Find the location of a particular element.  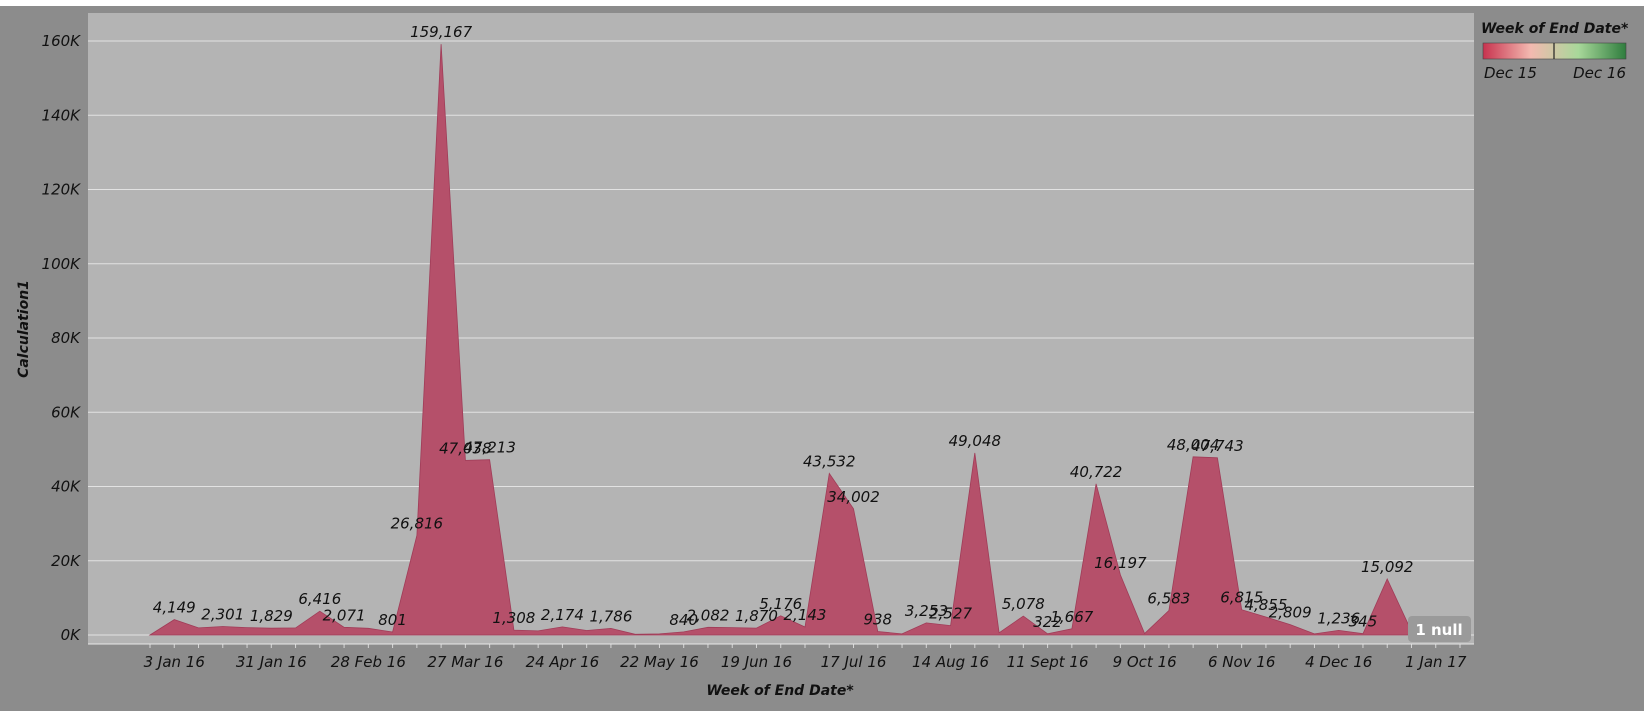

data-label: 2,143 is located at coordinates (805, 615).